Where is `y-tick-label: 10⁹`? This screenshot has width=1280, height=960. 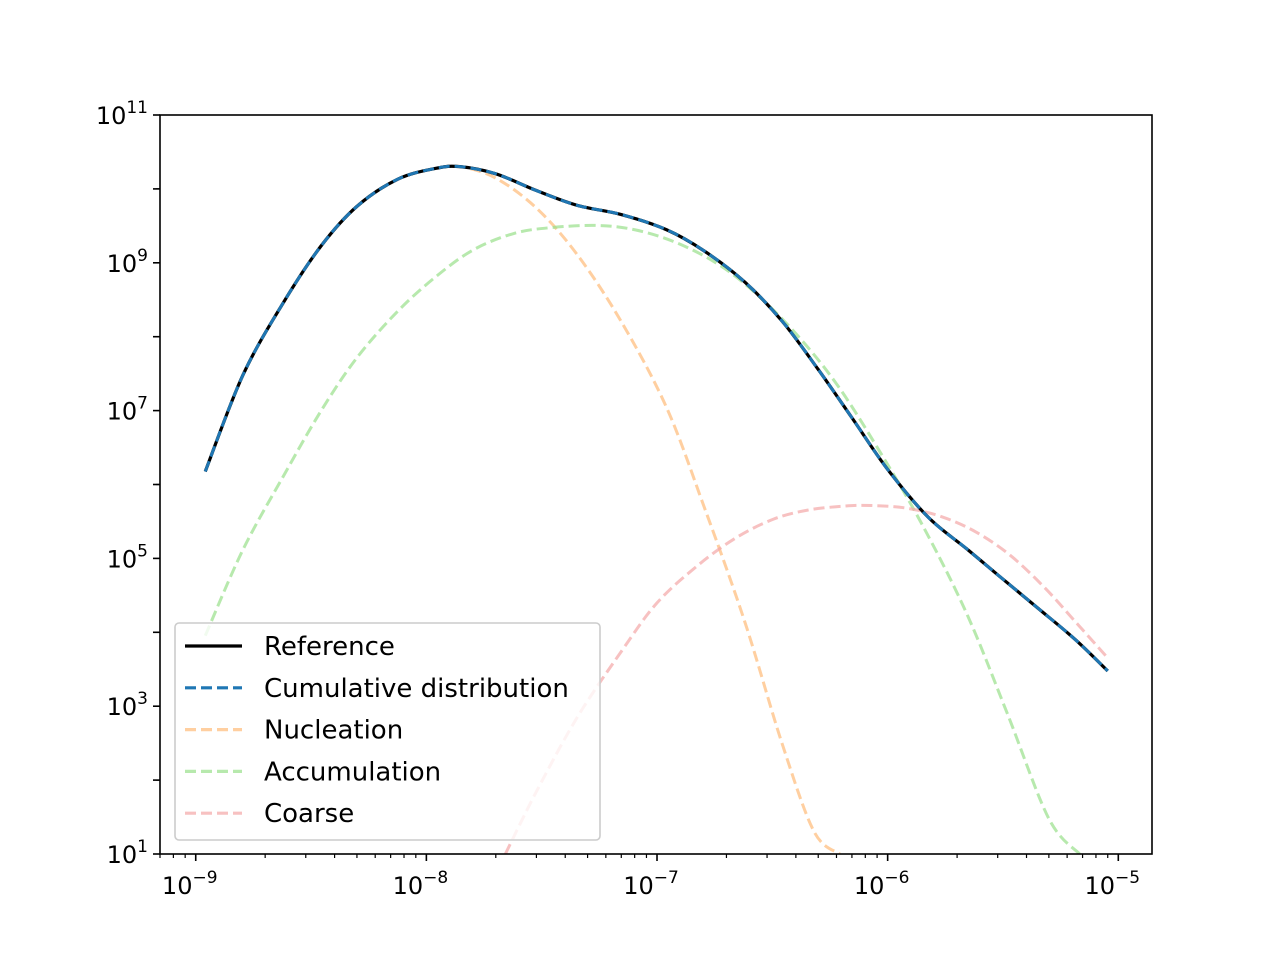
y-tick-label: 10⁹ is located at coordinates (127, 262).